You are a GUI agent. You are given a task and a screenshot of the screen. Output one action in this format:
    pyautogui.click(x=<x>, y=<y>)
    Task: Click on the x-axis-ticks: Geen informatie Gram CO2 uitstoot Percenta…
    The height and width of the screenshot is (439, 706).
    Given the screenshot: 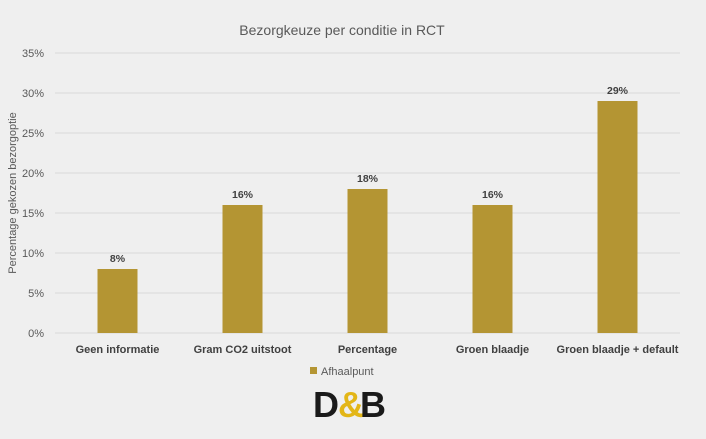 What is the action you would take?
    pyautogui.click(x=377, y=350)
    